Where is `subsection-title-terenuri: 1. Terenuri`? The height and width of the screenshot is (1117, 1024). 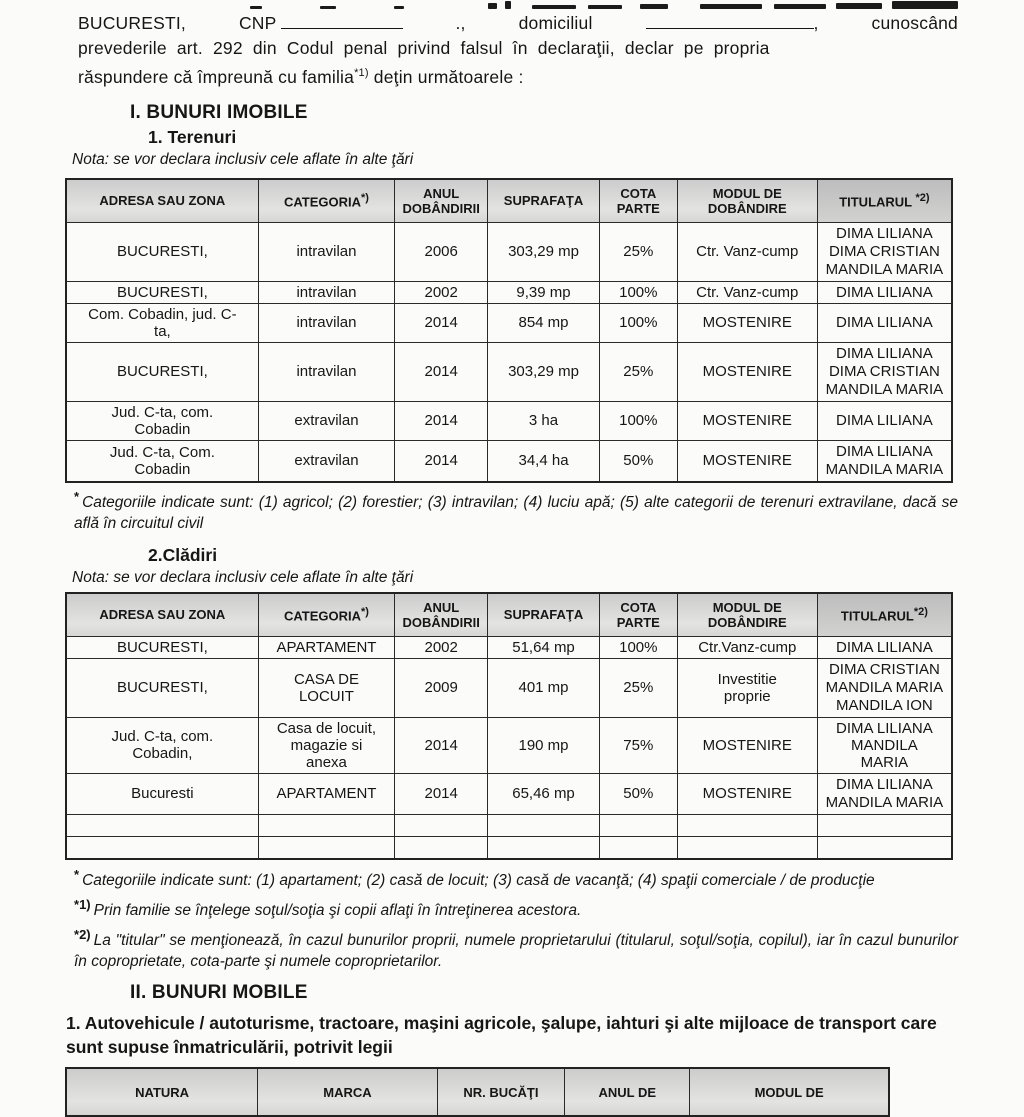
subsection-title-terenuri: 1. Terenuri is located at coordinates (192, 136).